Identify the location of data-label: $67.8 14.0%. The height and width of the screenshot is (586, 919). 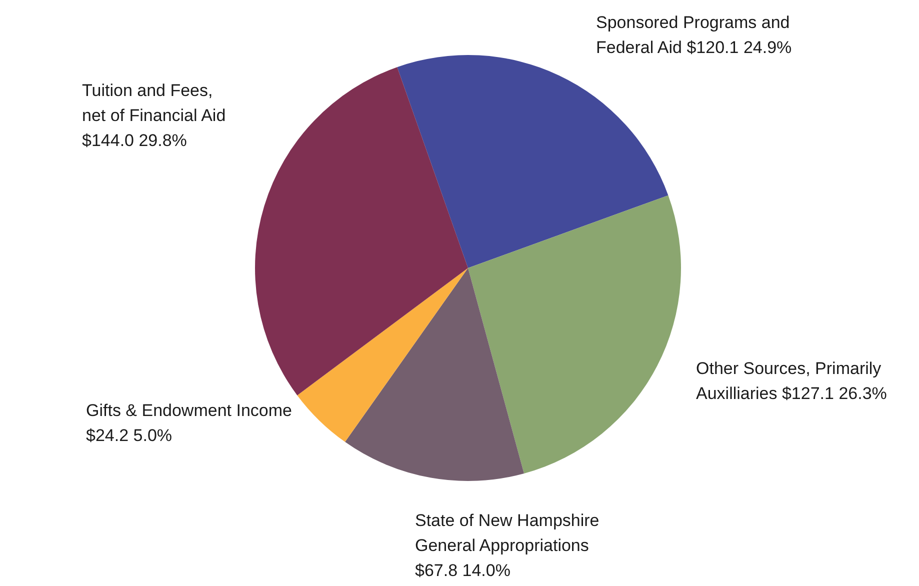
(462, 570).